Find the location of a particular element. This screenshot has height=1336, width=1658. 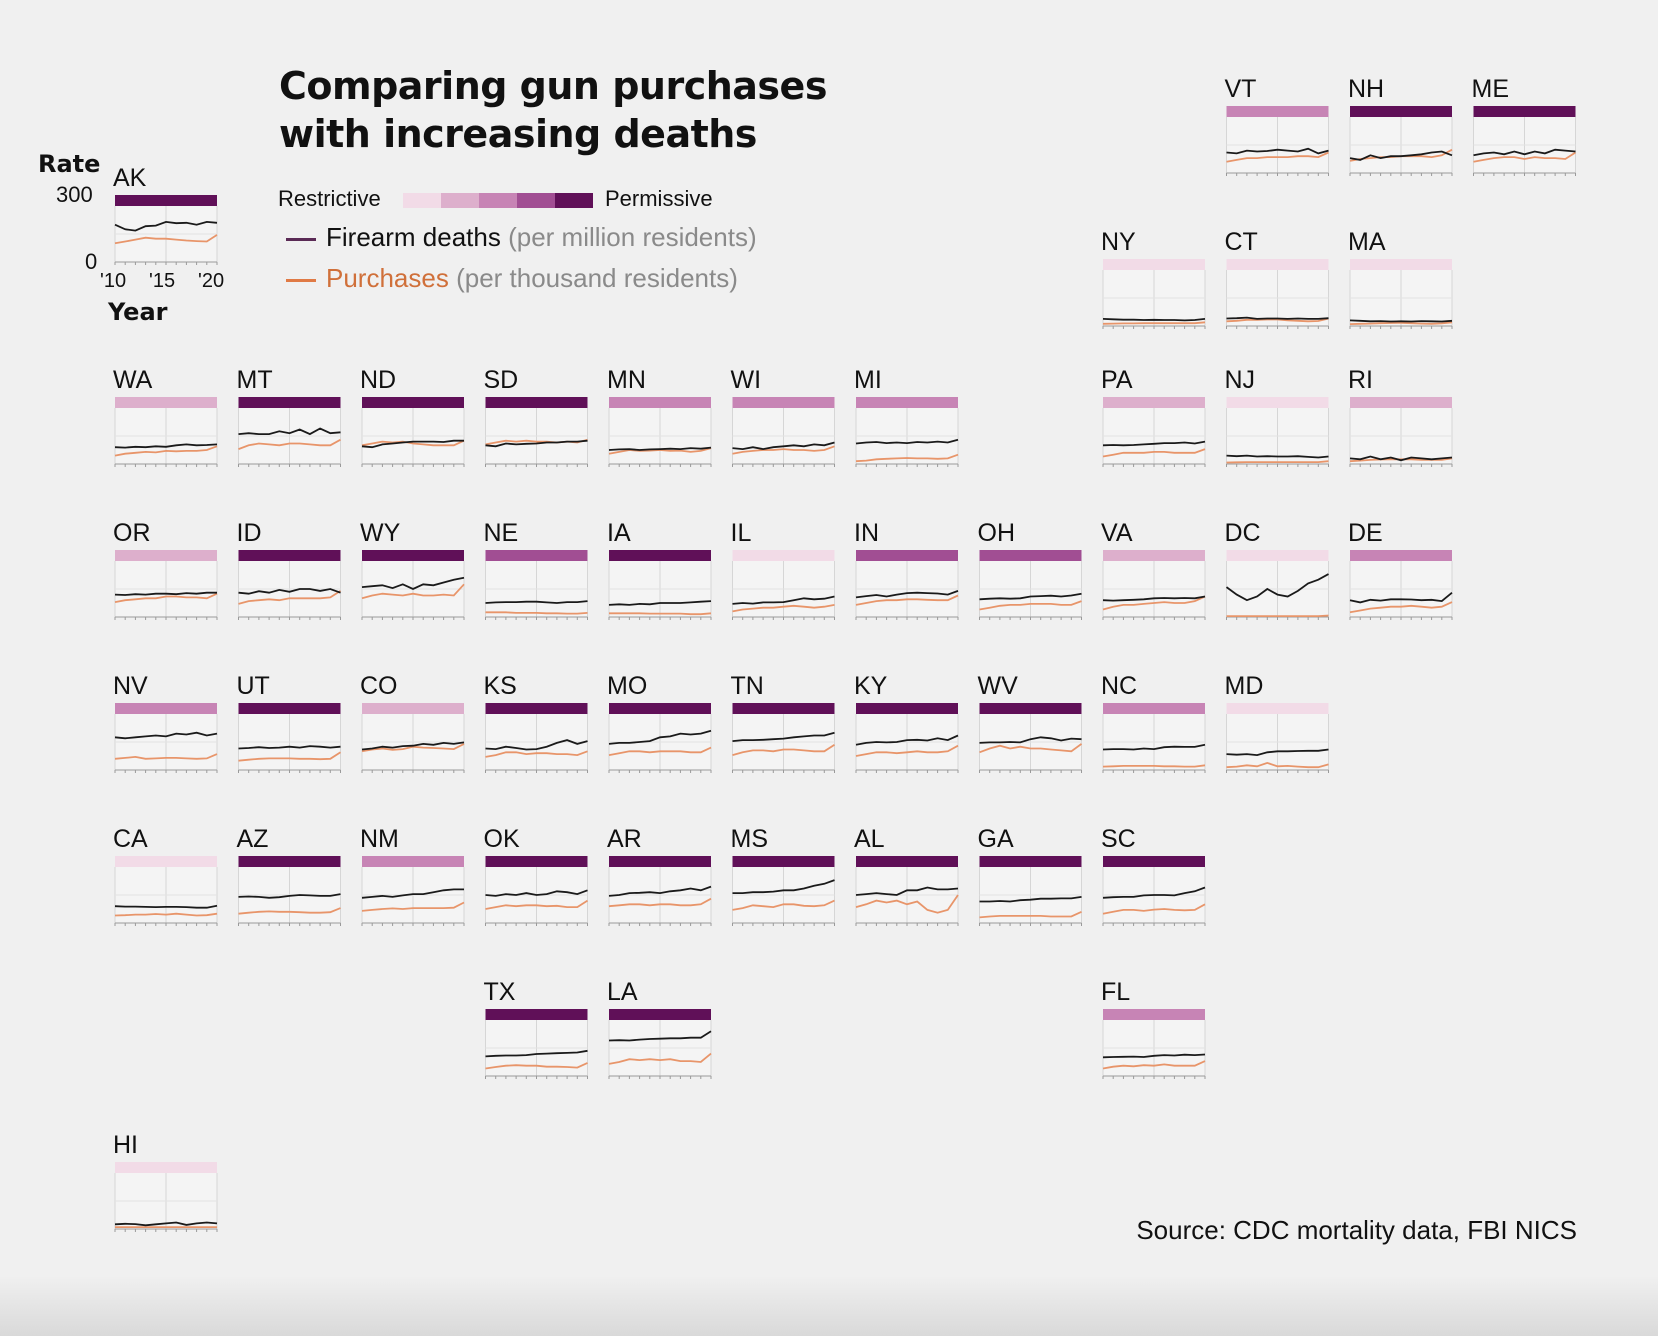

state-panel-ar: AR is located at coordinates (659, 875).